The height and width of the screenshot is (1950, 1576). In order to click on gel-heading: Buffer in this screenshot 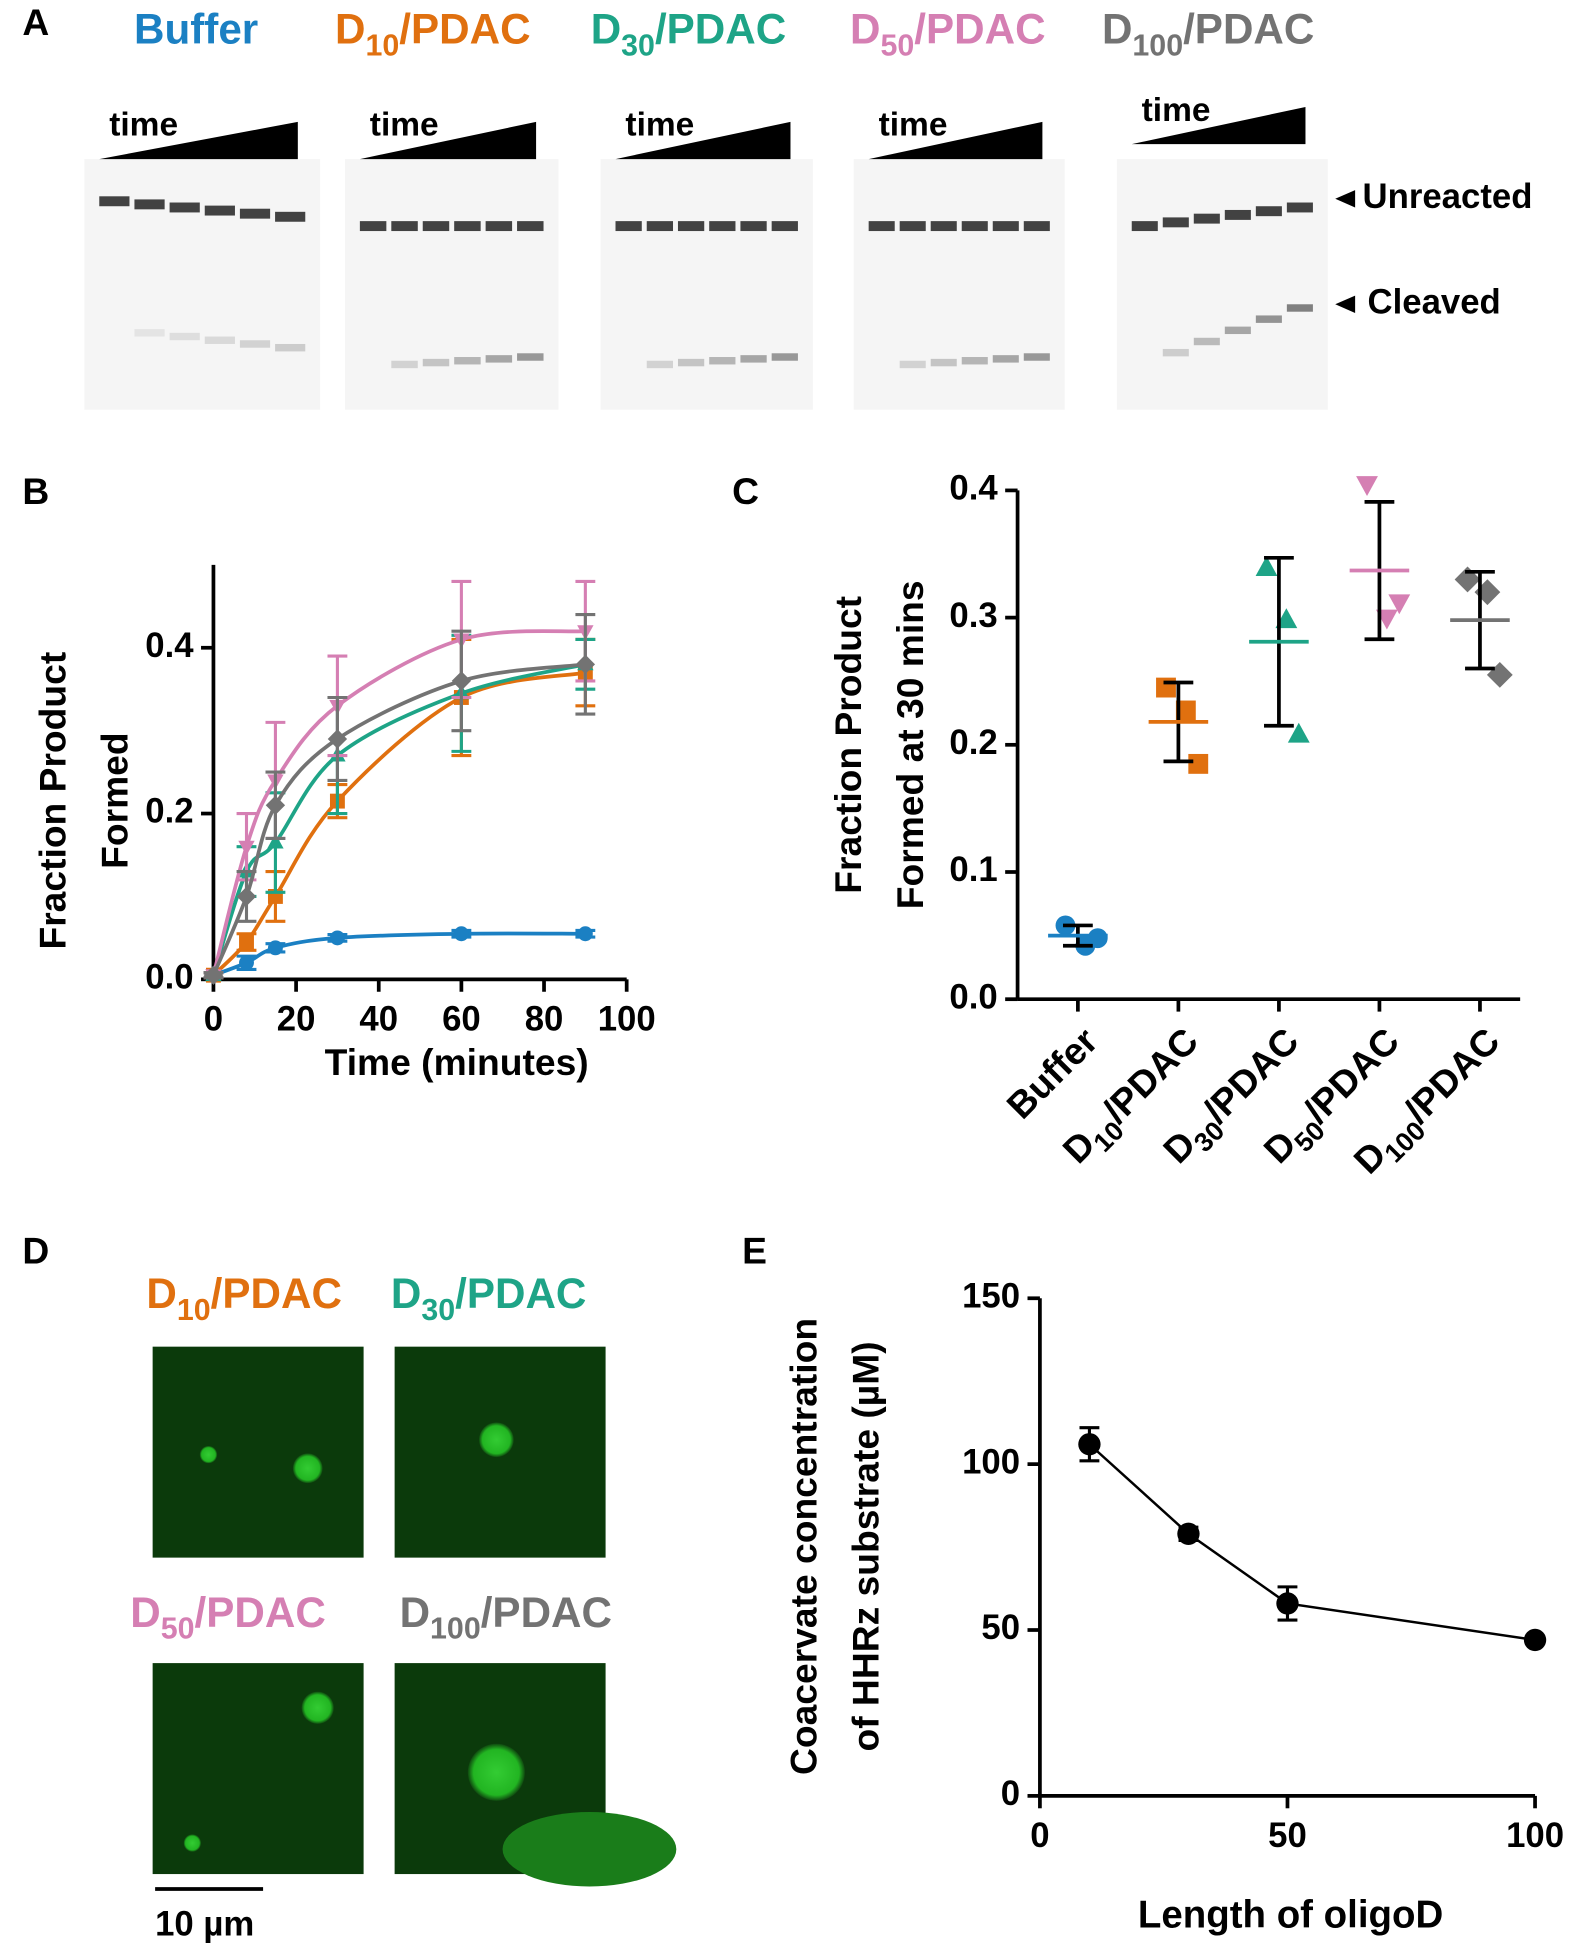, I will do `click(196, 29)`.